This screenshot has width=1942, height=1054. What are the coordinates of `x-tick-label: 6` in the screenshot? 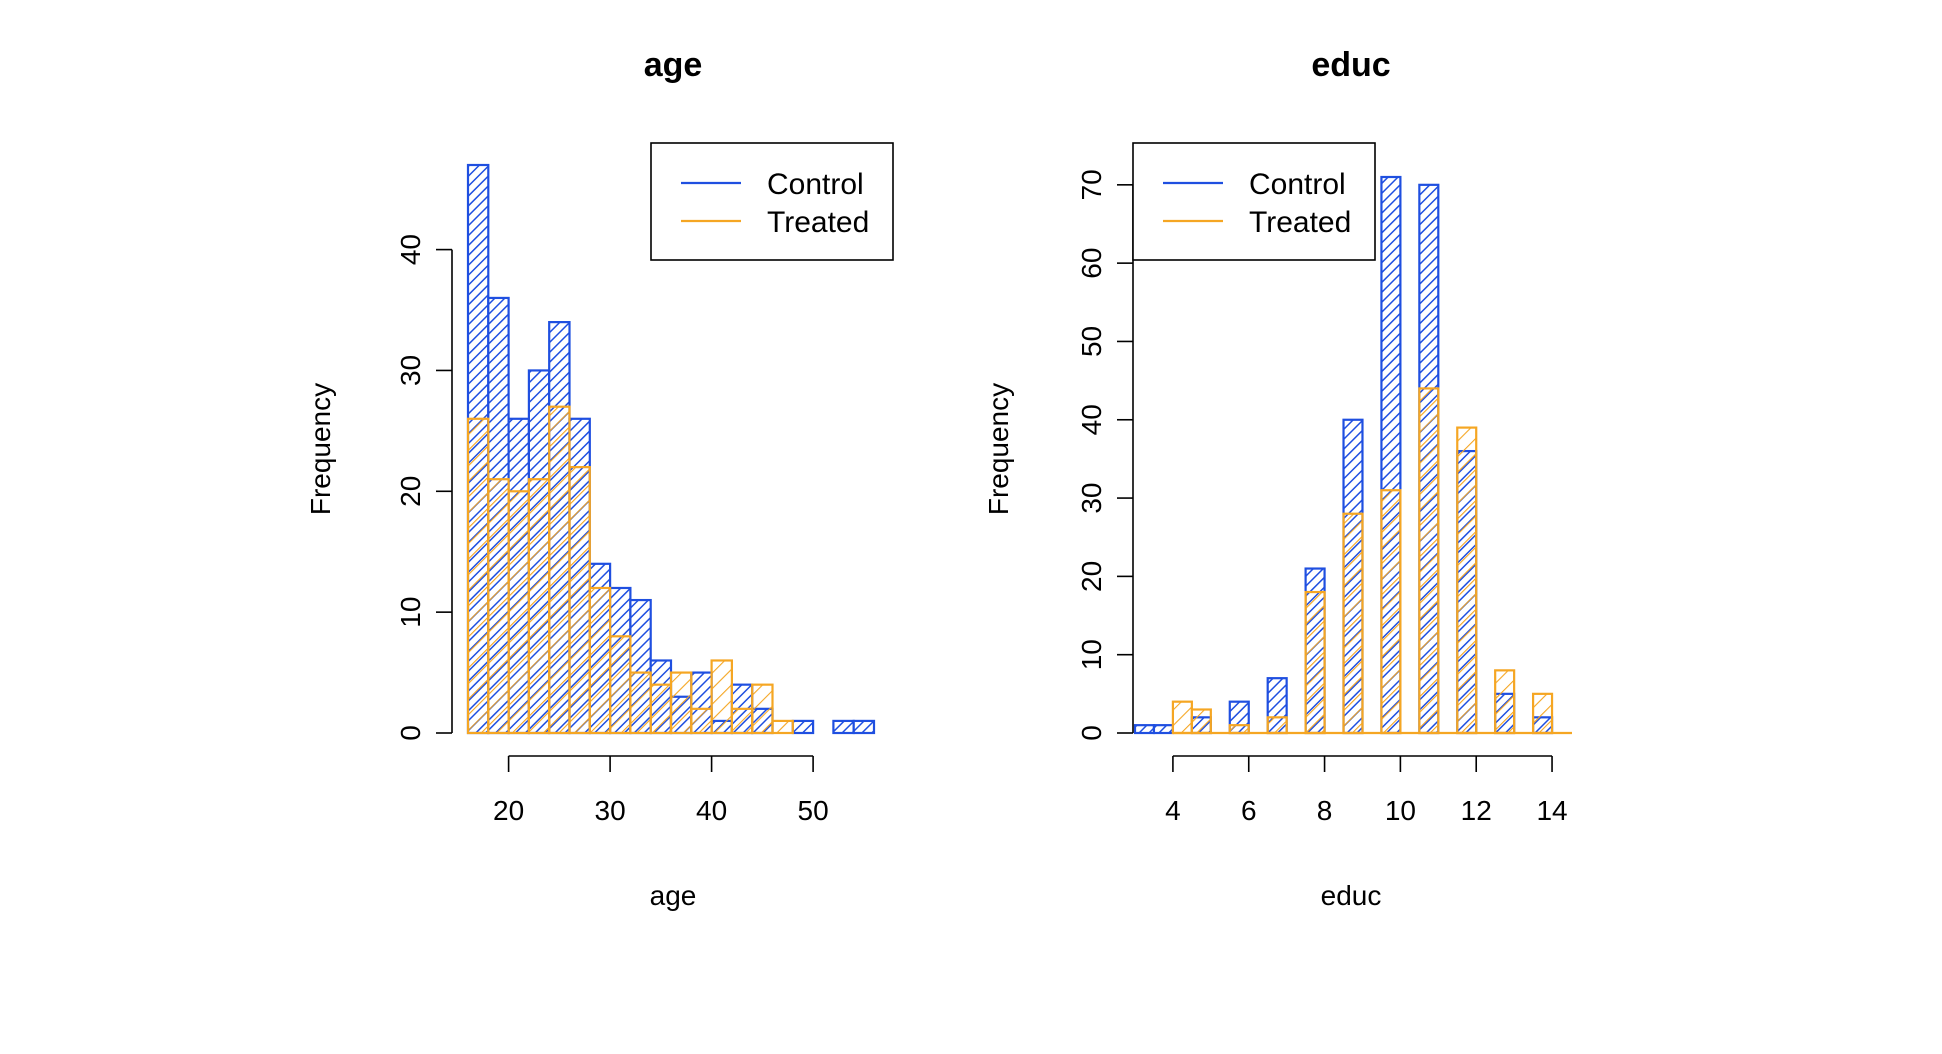 It's located at (1249, 810).